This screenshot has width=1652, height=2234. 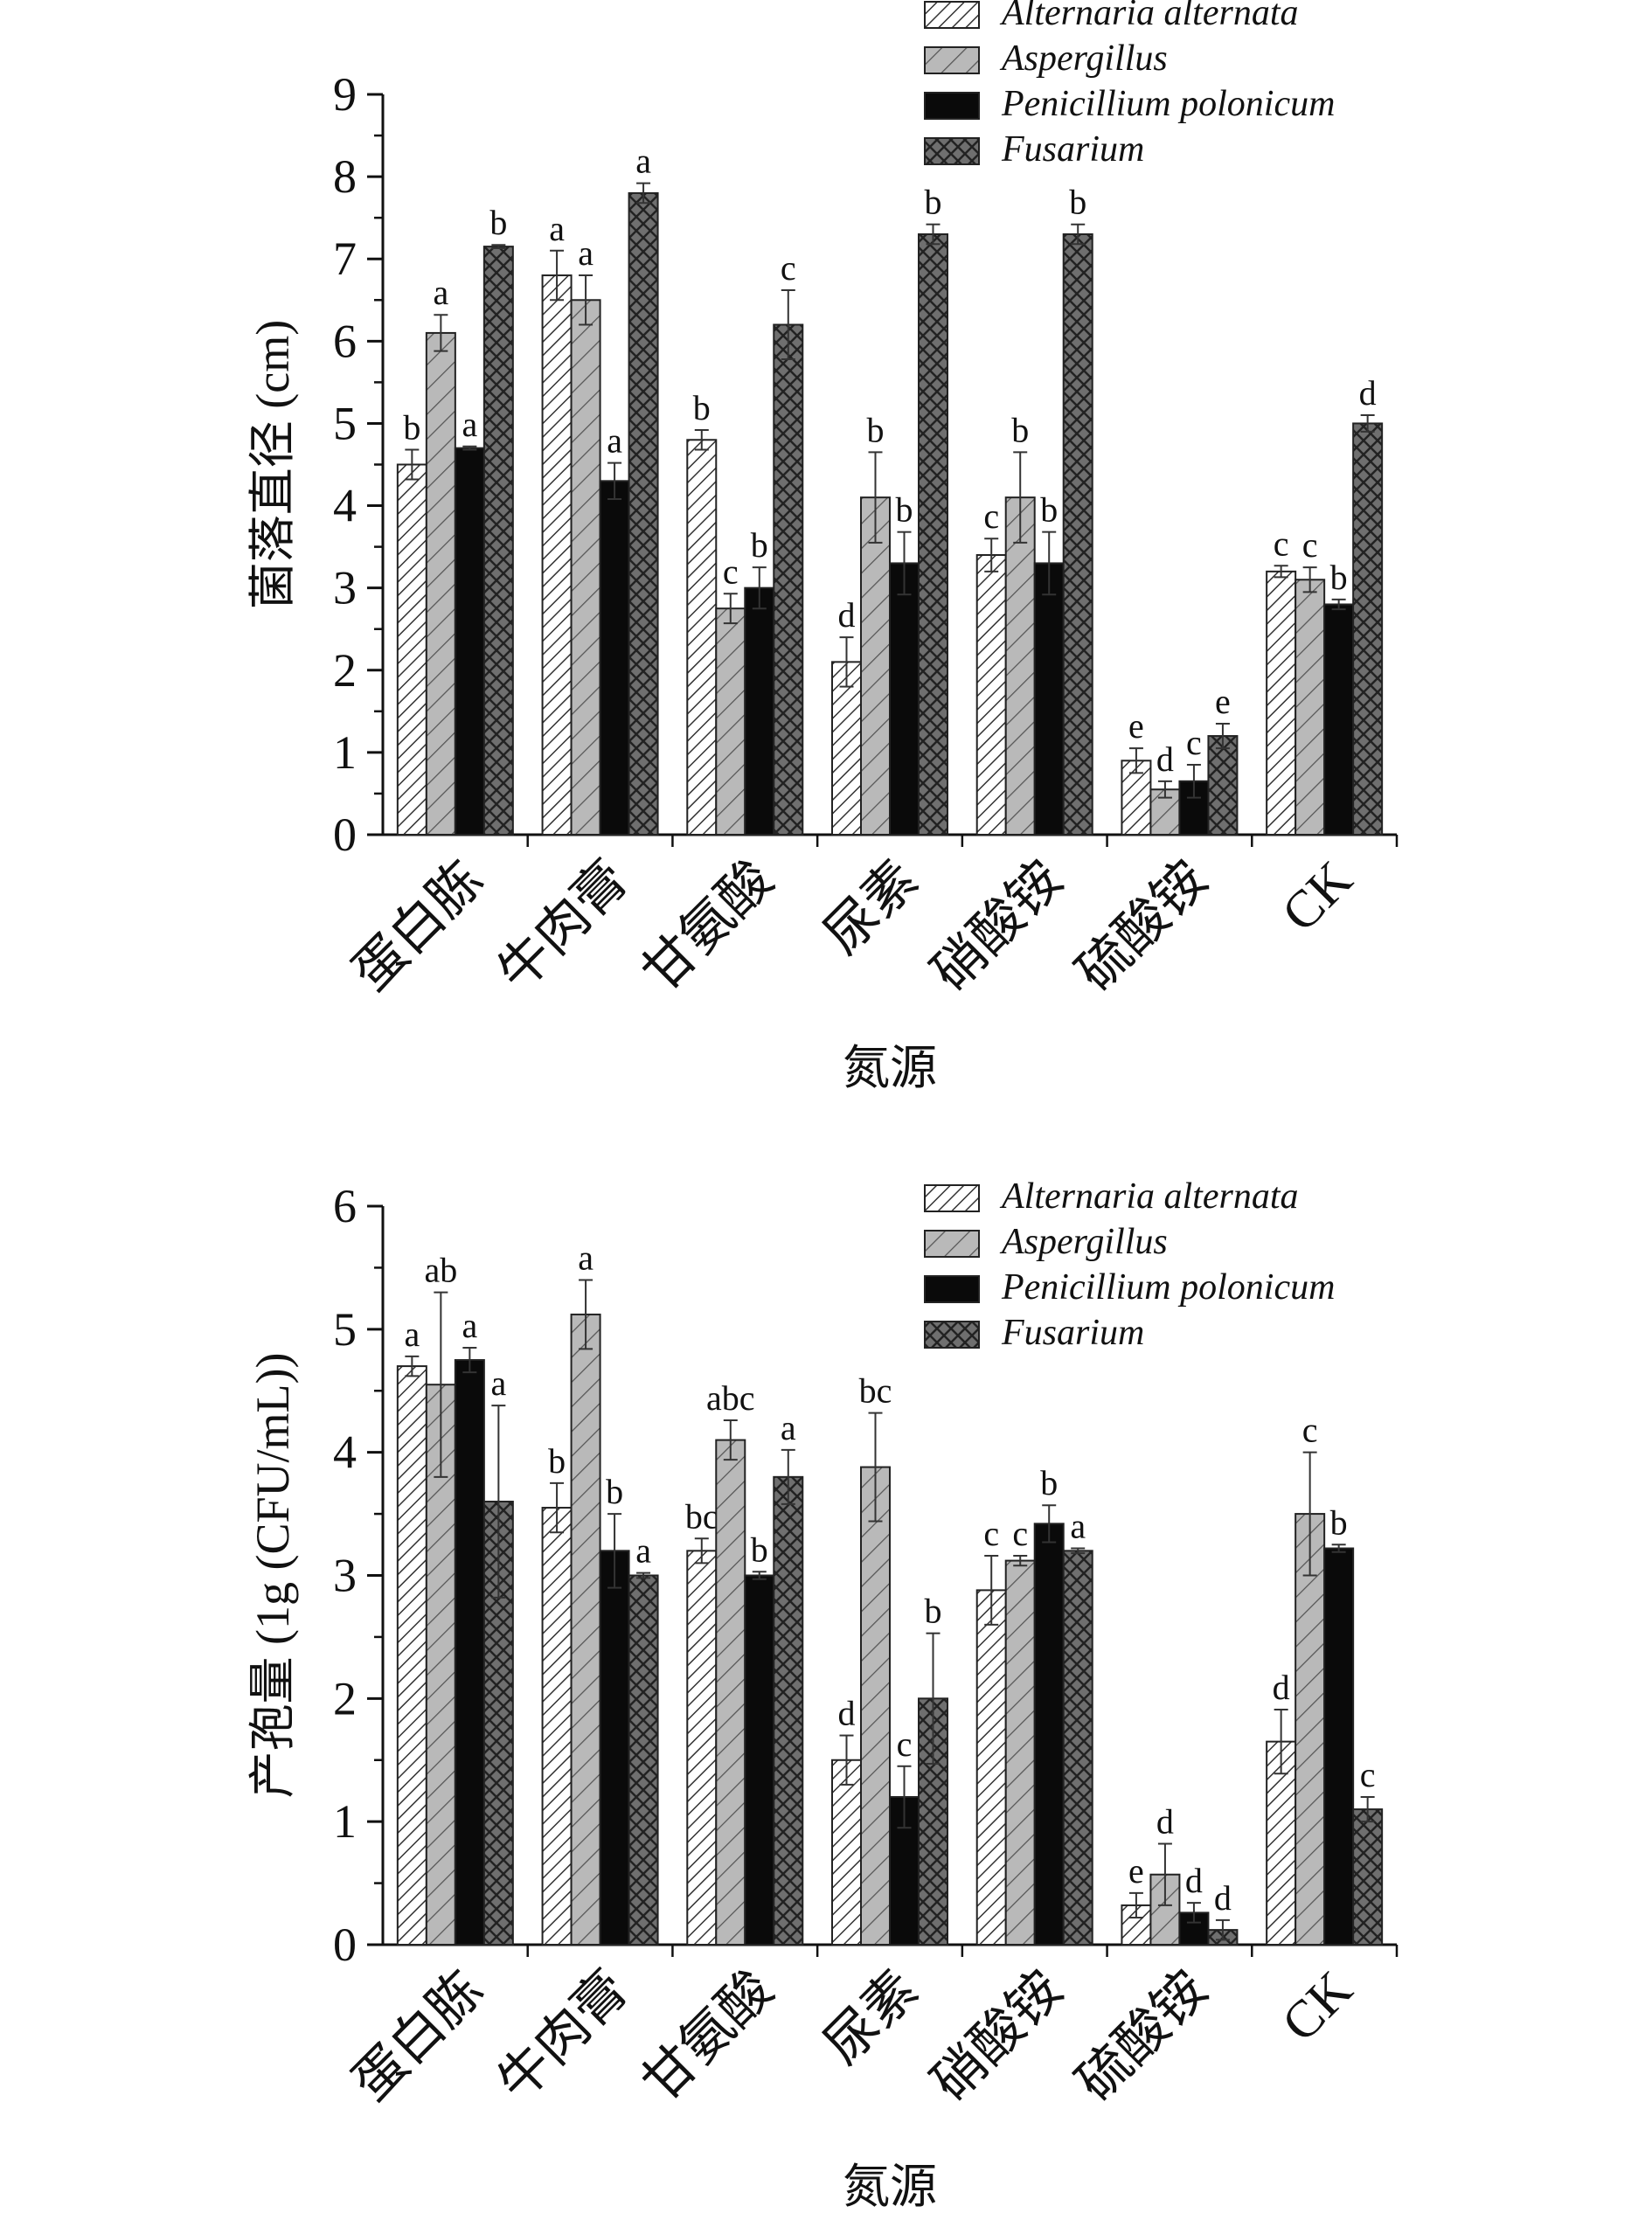 What do you see at coordinates (1149, 1196) in the screenshot?
I see `legend-label: Alternaria alternata` at bounding box center [1149, 1196].